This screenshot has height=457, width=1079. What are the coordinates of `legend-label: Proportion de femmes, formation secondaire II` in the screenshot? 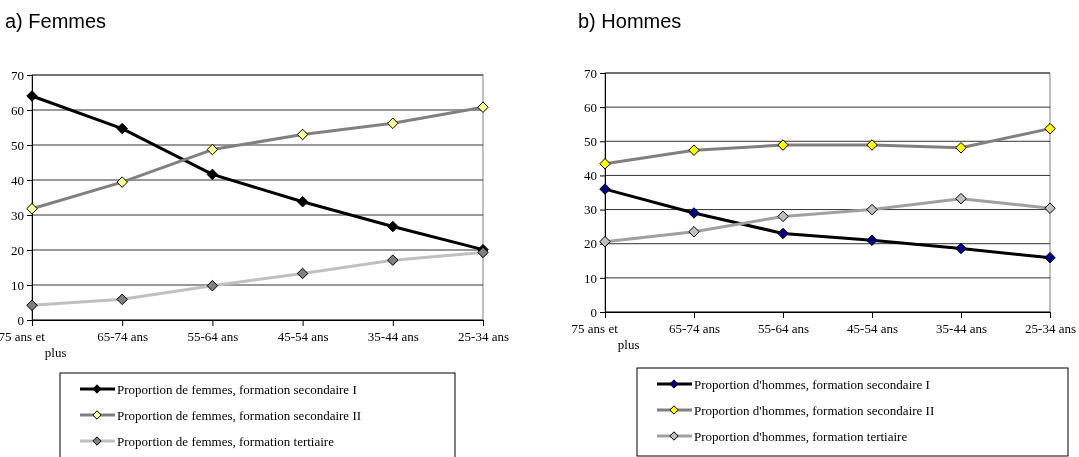 It's located at (239, 415).